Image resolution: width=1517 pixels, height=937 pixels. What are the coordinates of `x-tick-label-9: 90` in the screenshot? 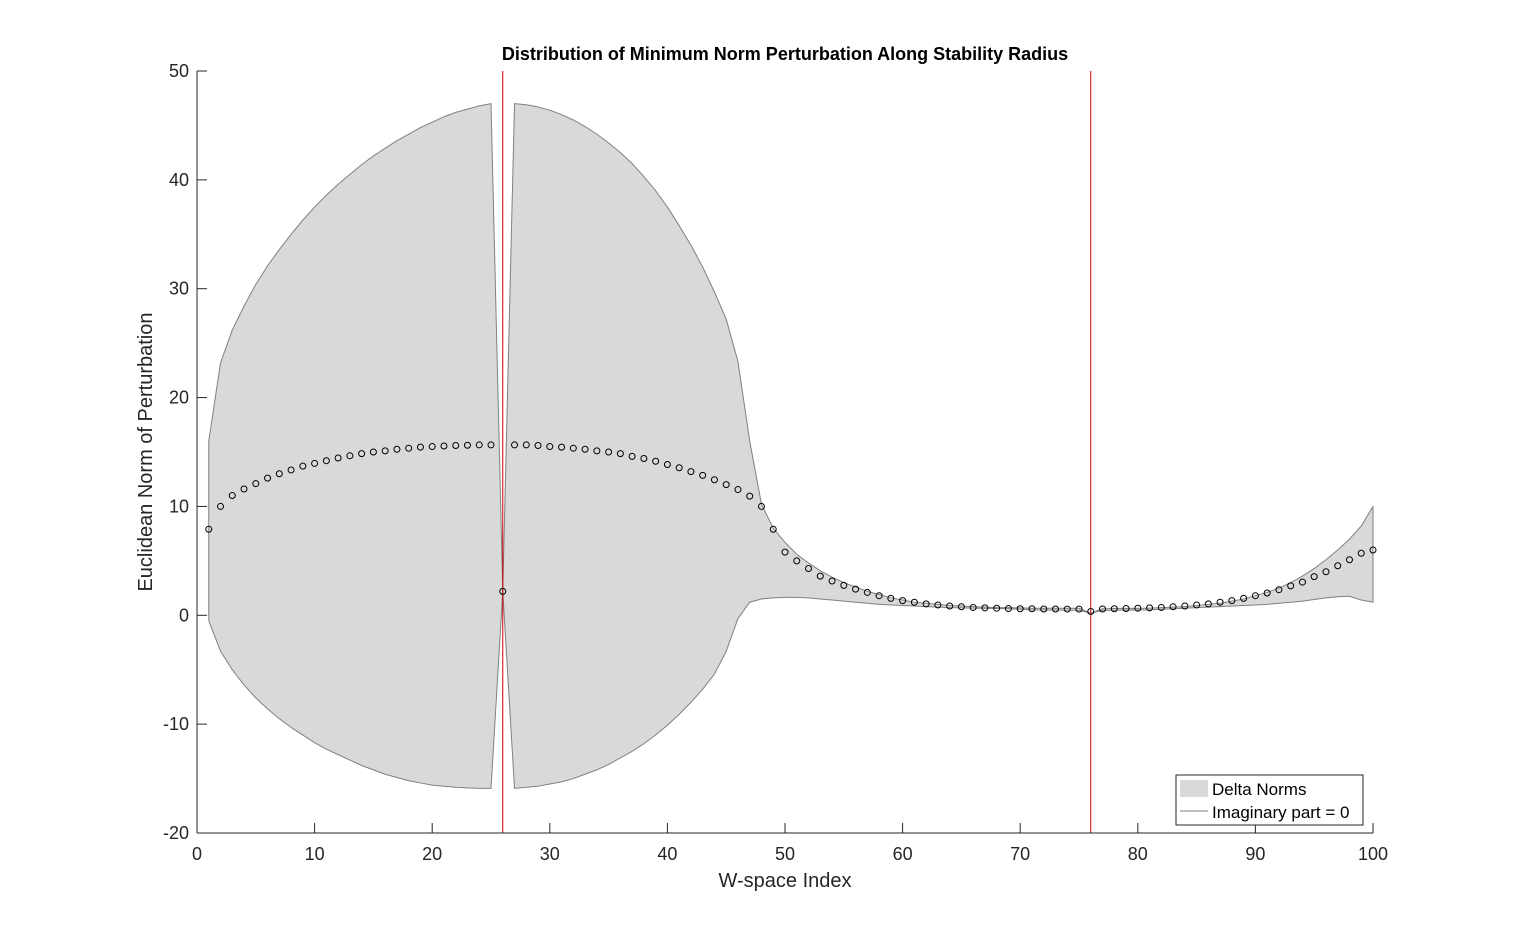 It's located at (1255, 854).